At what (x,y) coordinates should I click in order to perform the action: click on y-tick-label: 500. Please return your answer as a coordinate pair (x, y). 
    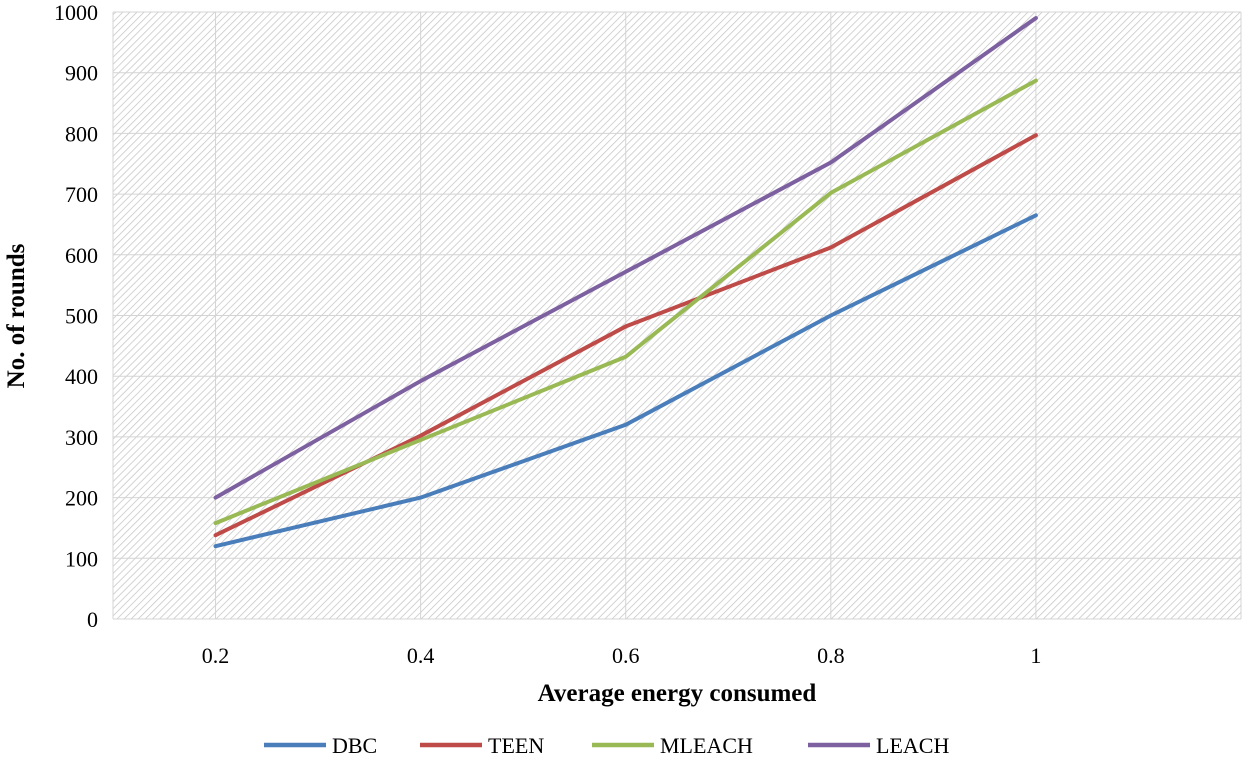
    Looking at the image, I should click on (81, 316).